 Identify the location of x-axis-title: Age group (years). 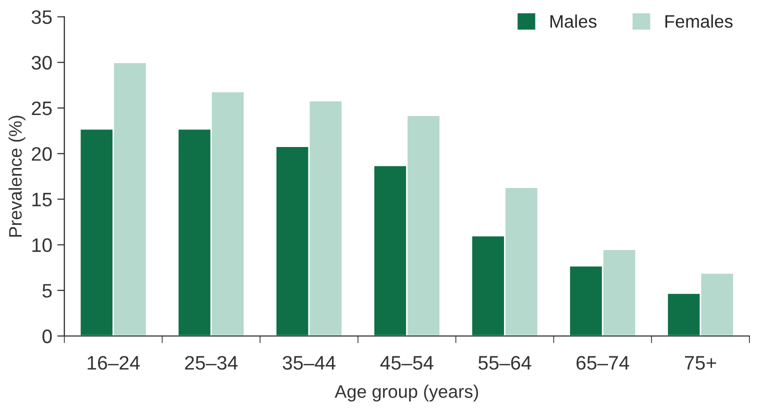
(406, 393).